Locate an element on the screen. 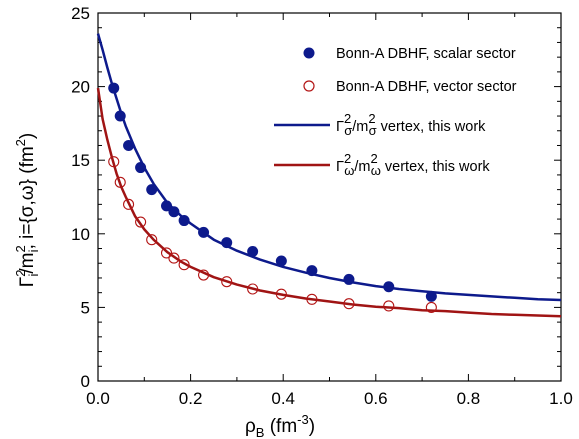 The width and height of the screenshot is (579, 439). x-tick-label: 0.2 is located at coordinates (191, 398).